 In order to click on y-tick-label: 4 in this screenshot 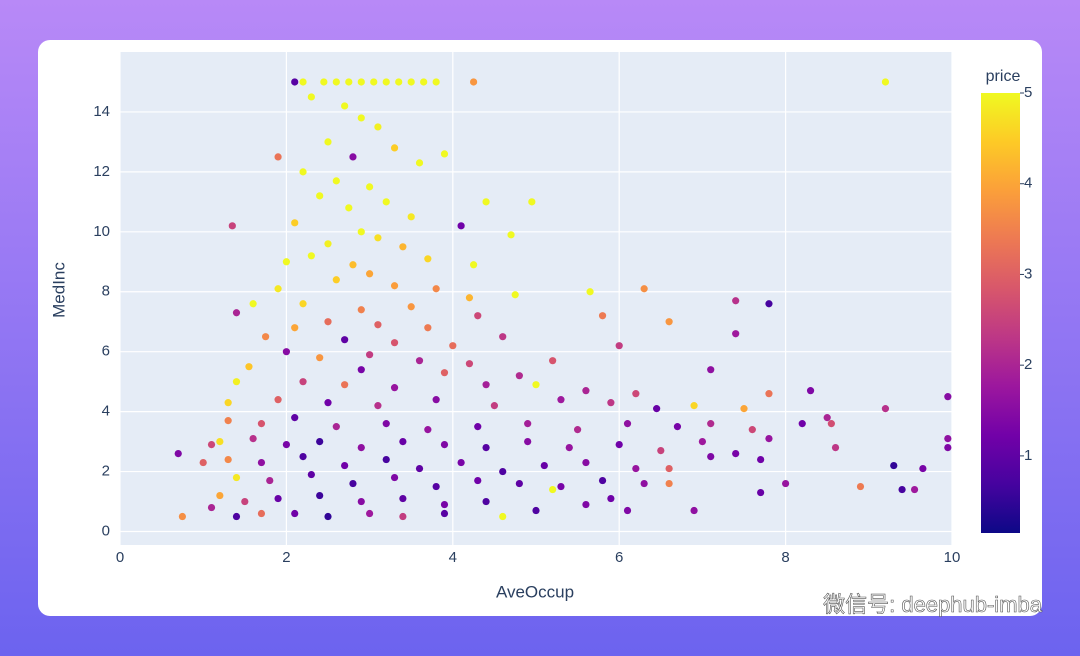, I will do `click(106, 411)`.